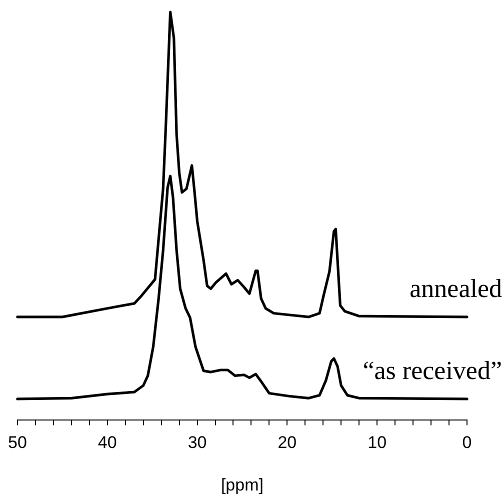 The height and width of the screenshot is (504, 504). What do you see at coordinates (432, 370) in the screenshot?
I see `series-label: “as received”` at bounding box center [432, 370].